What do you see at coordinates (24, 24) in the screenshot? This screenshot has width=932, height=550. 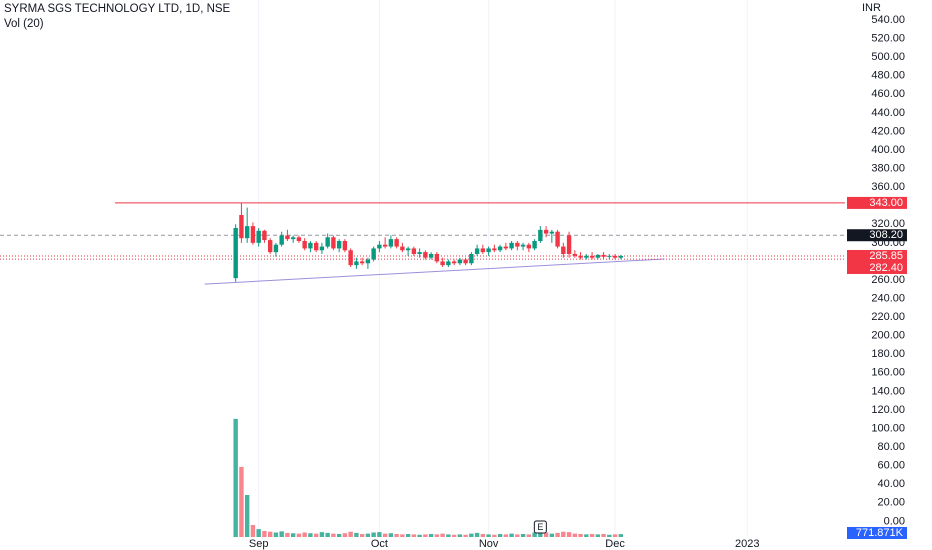 I see `volume-title: Vol (20)` at bounding box center [24, 24].